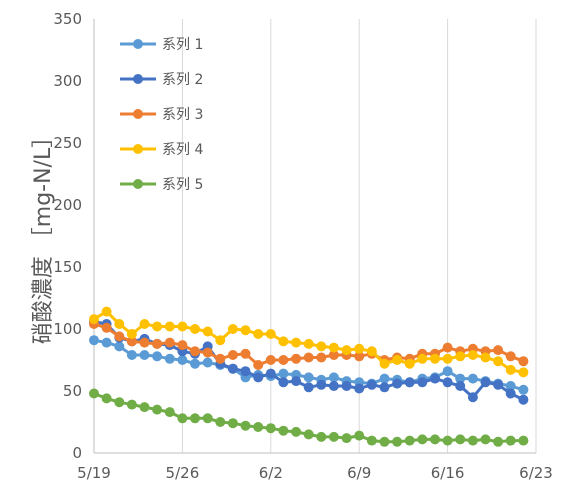 Image resolution: width=565 pixels, height=489 pixels. What do you see at coordinates (182, 185) in the screenshot?
I see `legend-label: 系列 5` at bounding box center [182, 185].